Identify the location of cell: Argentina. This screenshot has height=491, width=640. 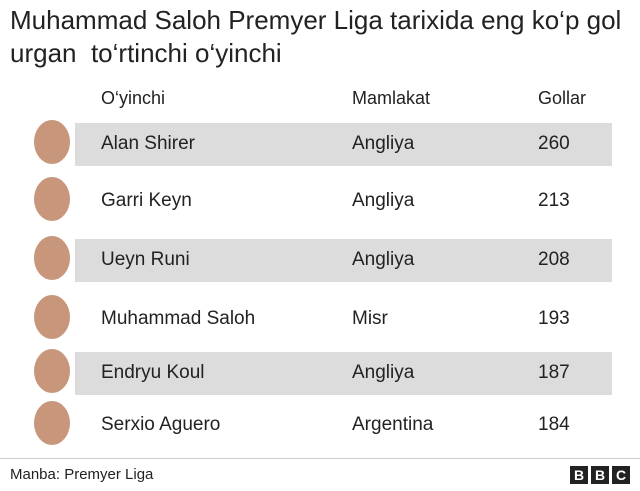
(393, 424).